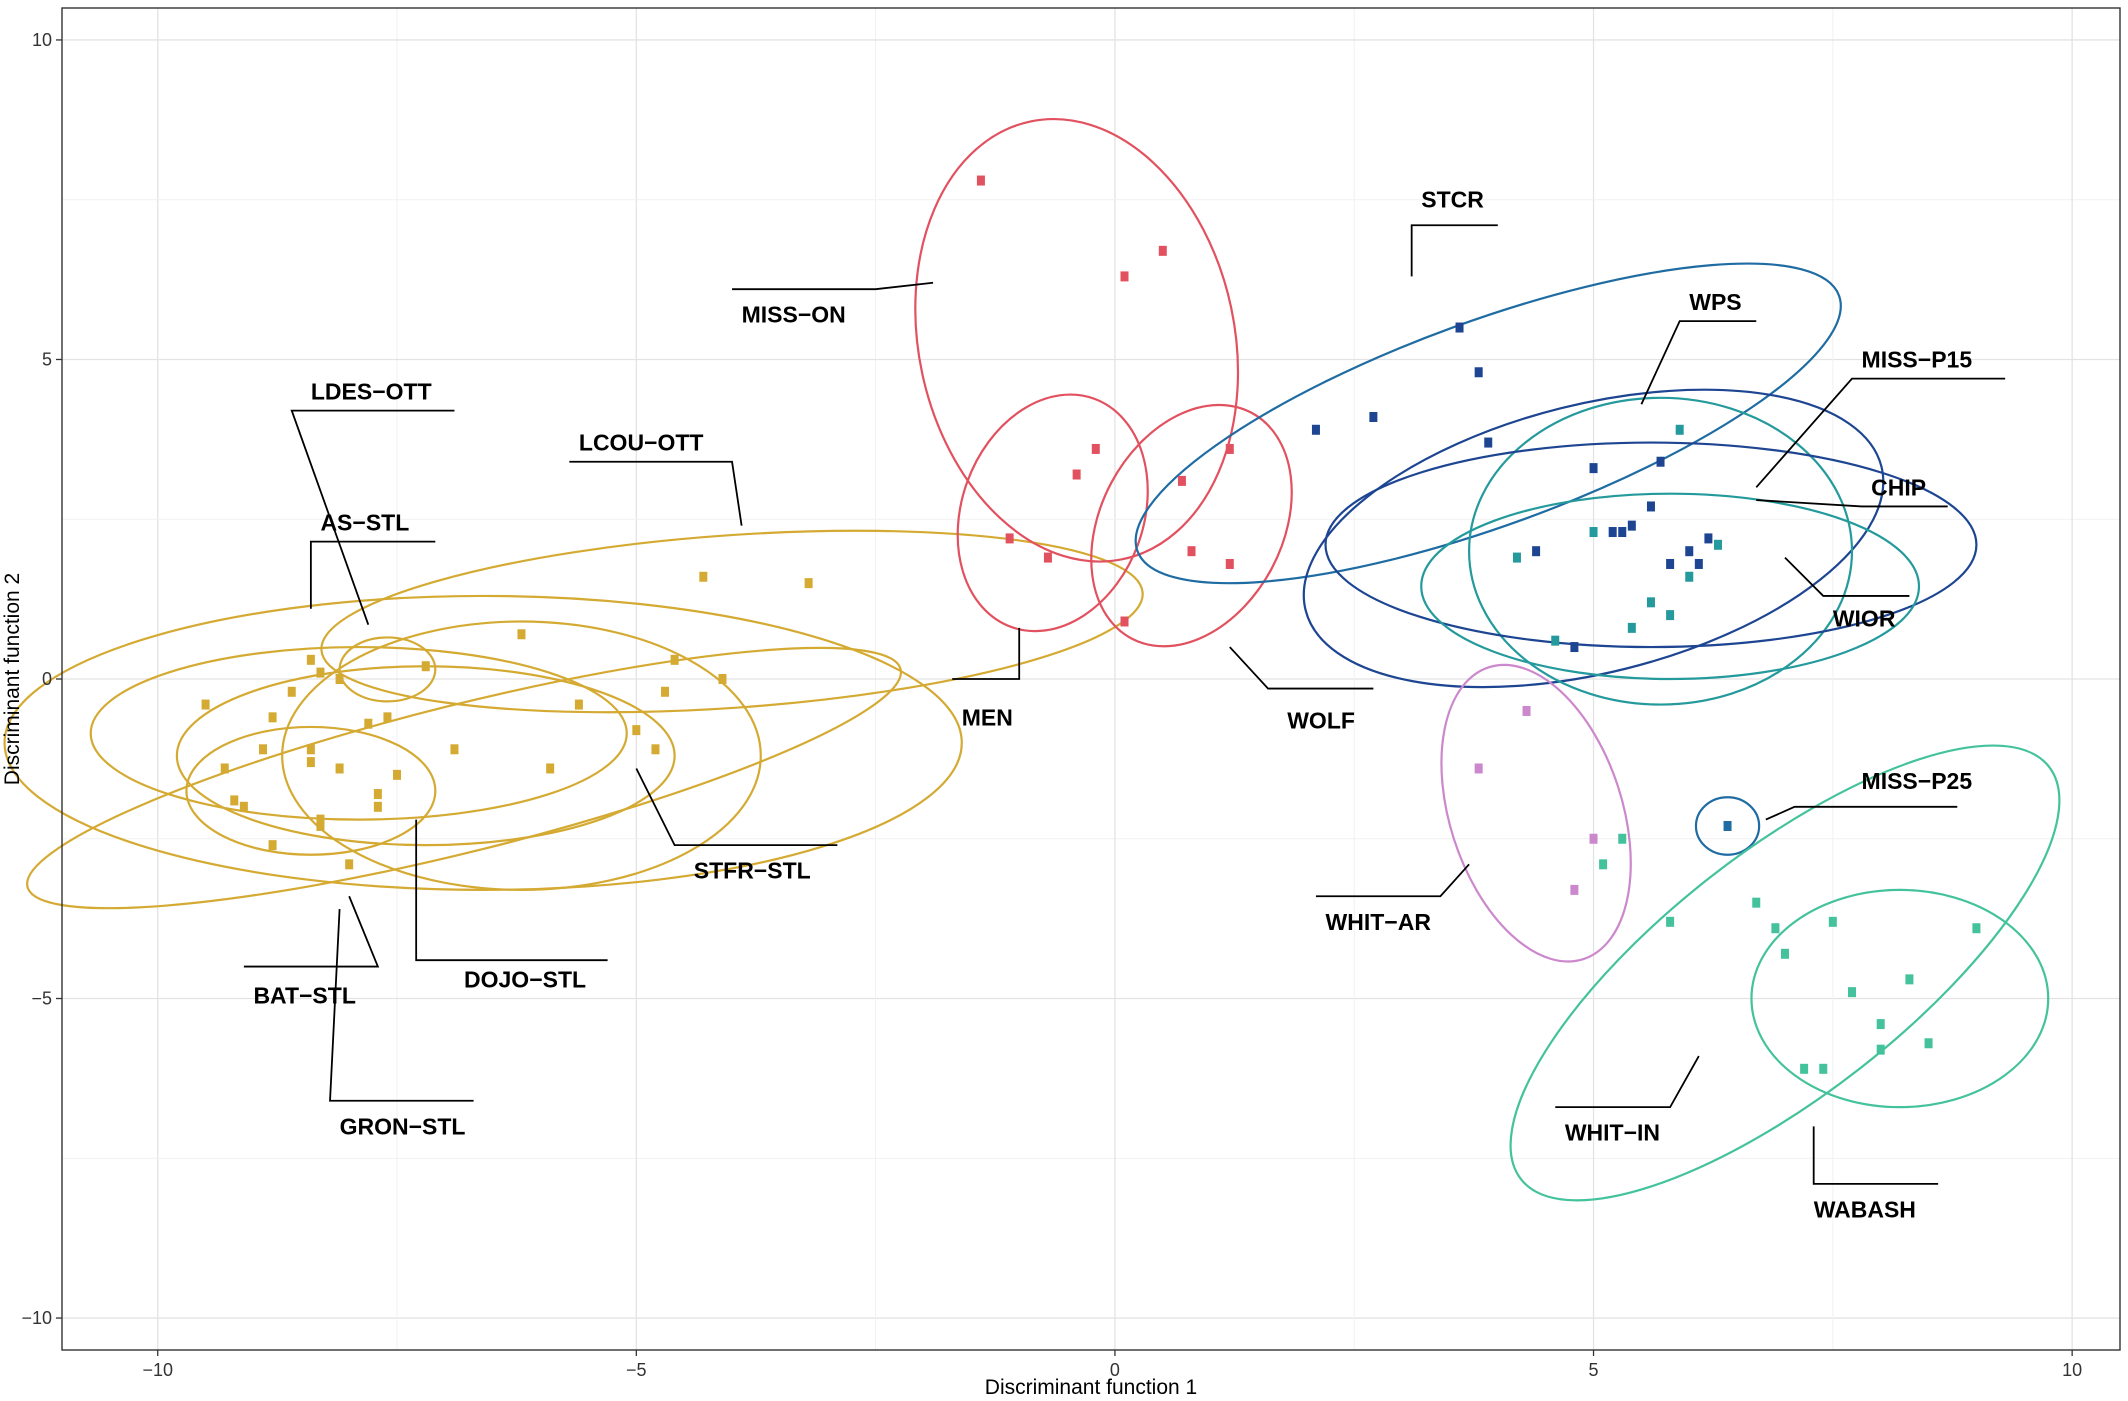  I want to click on ellipse-chip, so click(1651, 545).